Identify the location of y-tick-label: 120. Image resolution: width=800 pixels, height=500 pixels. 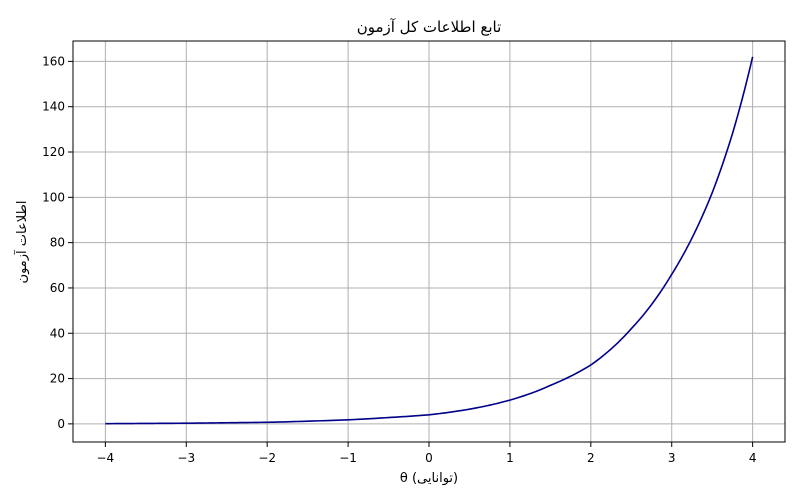
(53, 152).